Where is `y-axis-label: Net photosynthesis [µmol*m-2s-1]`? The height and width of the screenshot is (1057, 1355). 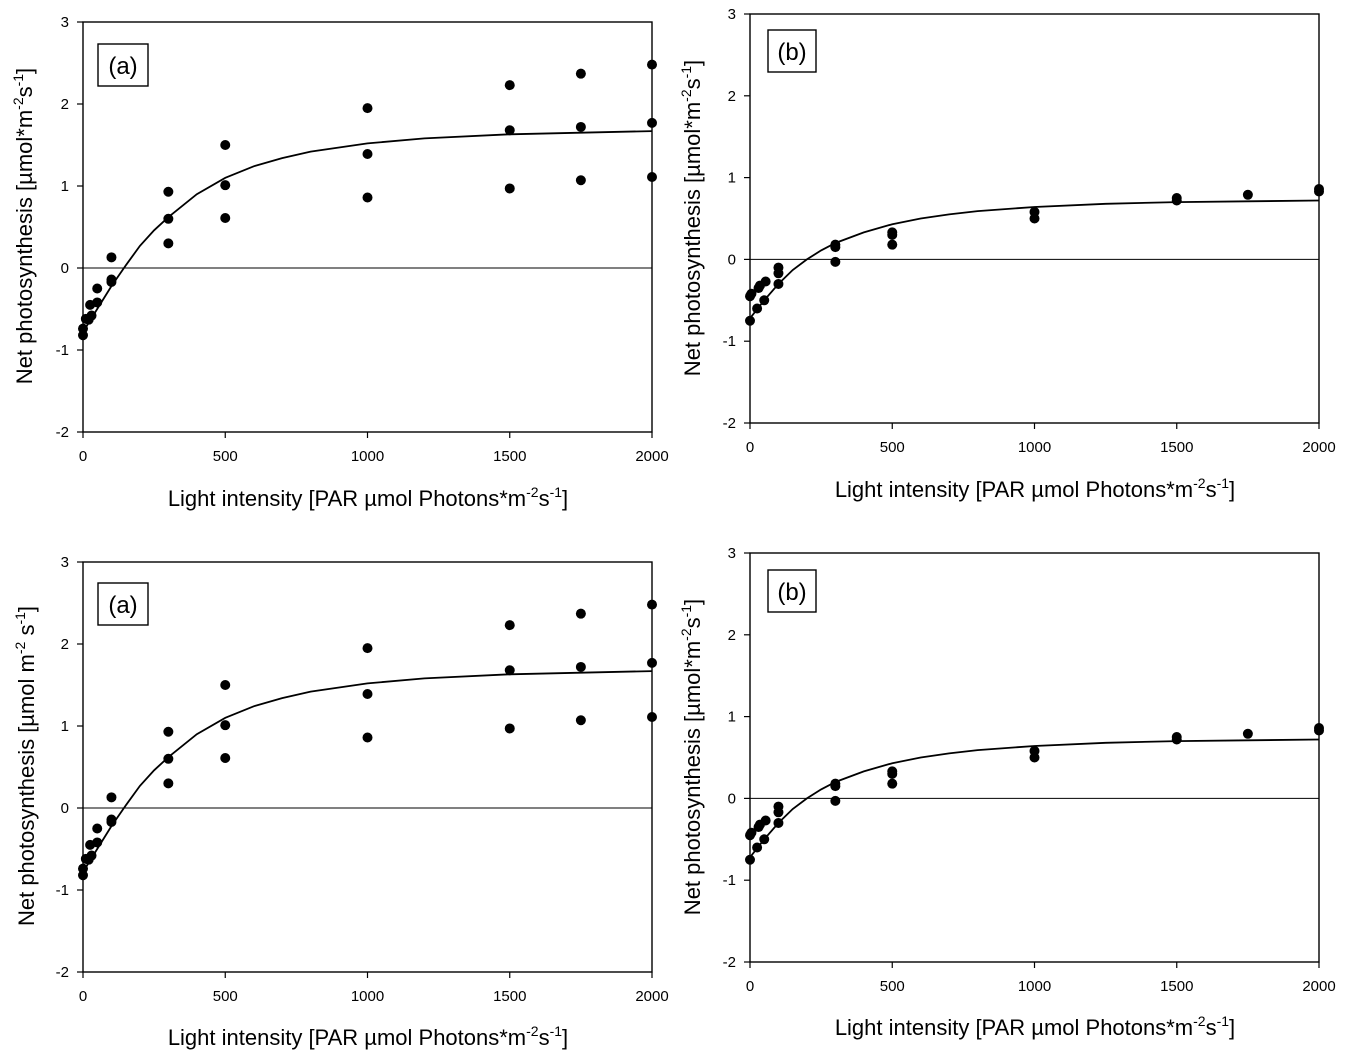
y-axis-label: Net photosynthesis [µmol*m-2s-1] is located at coordinates (691, 218).